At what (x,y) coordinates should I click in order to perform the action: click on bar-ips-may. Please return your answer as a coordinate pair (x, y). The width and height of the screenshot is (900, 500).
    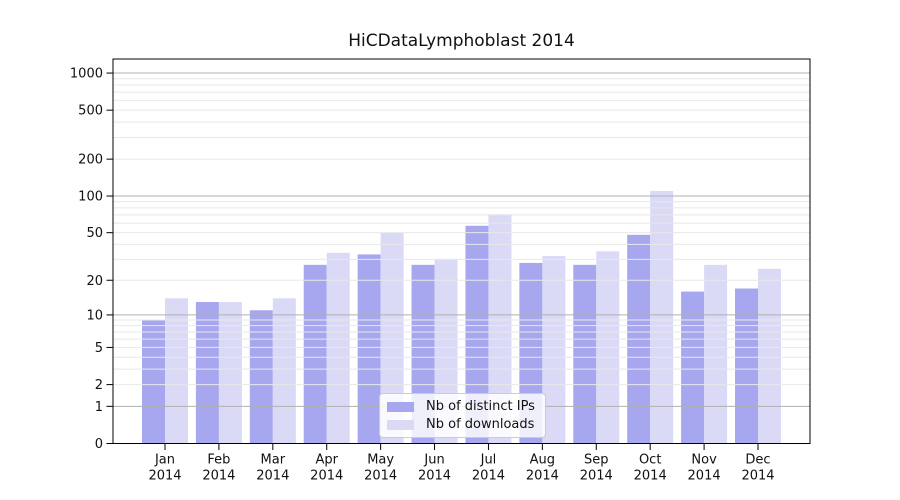
    Looking at the image, I should click on (369, 349).